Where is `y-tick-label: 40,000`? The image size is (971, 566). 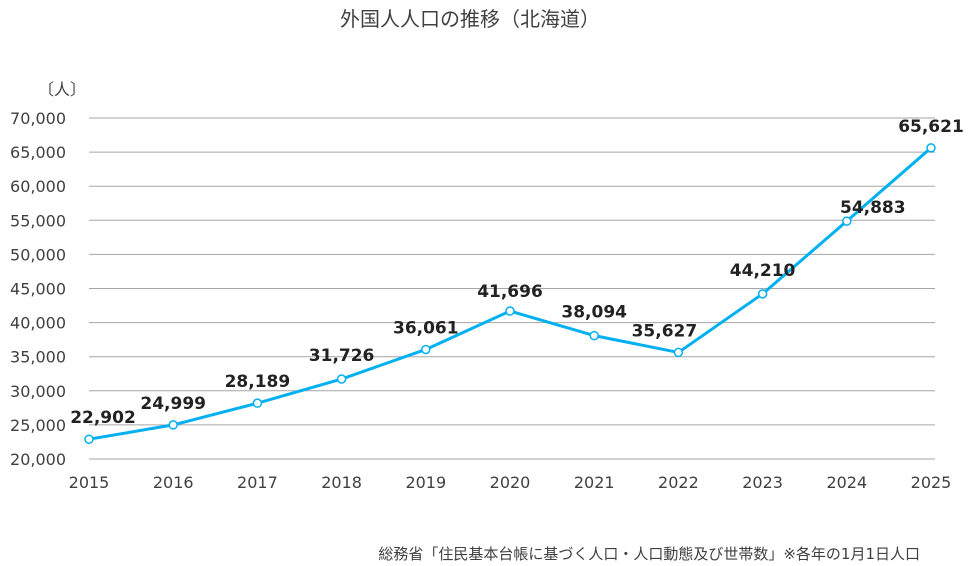
y-tick-label: 40,000 is located at coordinates (38, 323).